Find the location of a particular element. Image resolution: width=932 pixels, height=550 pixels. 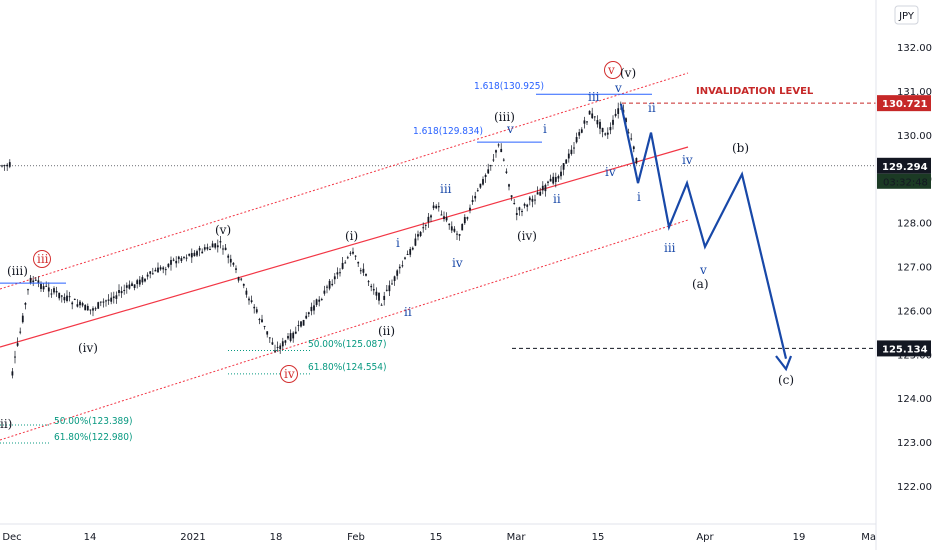

x-tick-label: Ma is located at coordinates (868, 537).